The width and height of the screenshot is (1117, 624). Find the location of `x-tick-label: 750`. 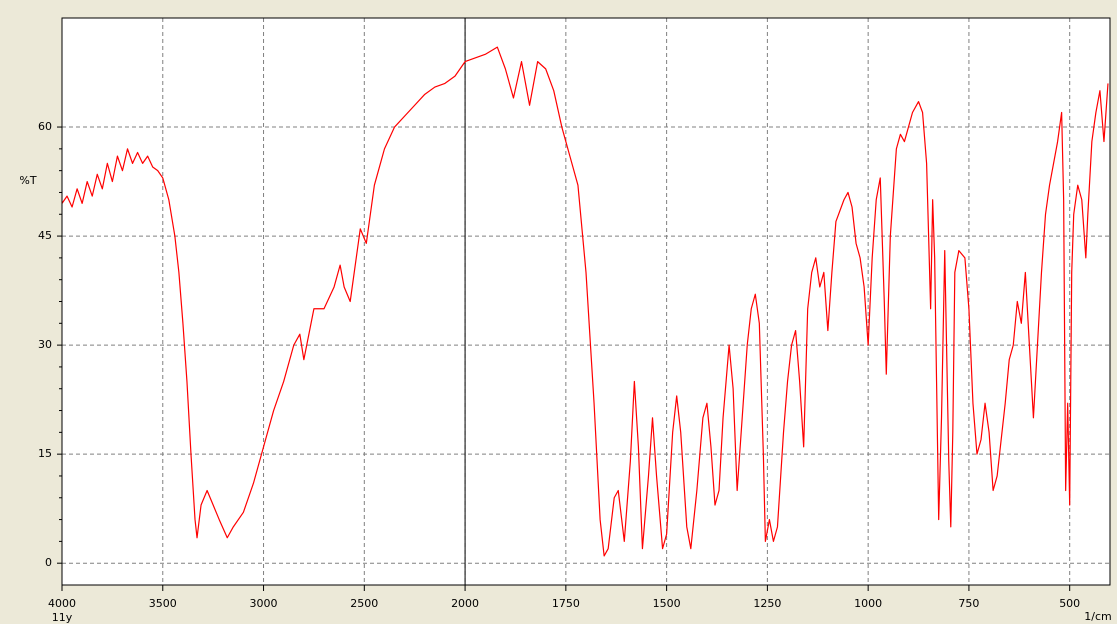

x-tick-label: 750 is located at coordinates (968, 603).